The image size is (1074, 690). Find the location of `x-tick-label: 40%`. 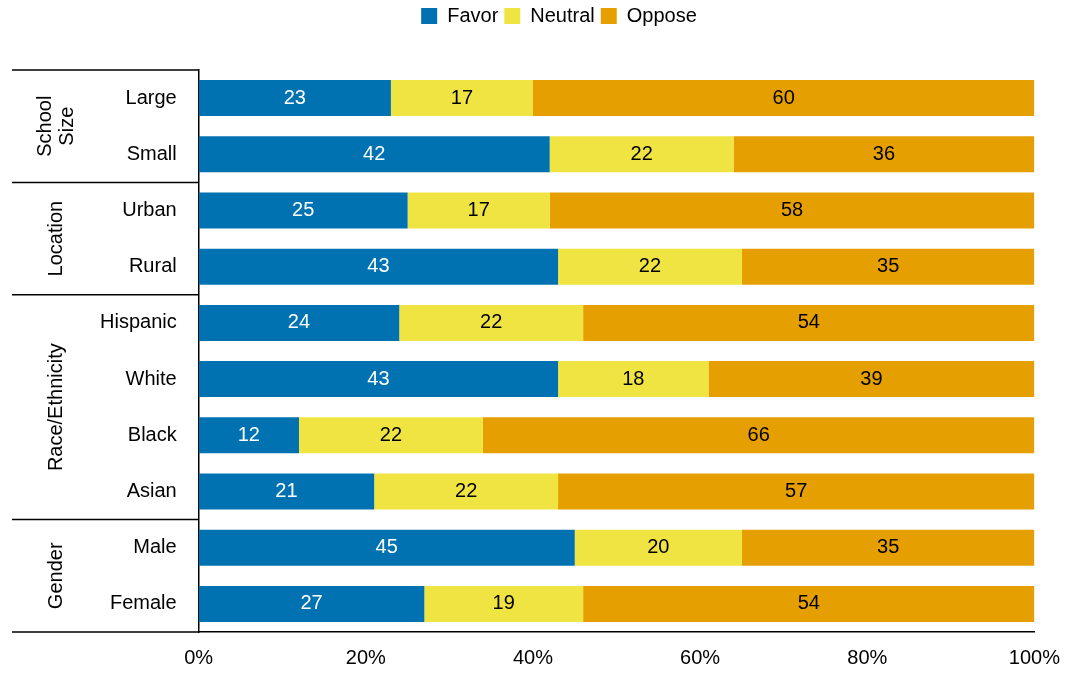

x-tick-label: 40% is located at coordinates (533, 656).